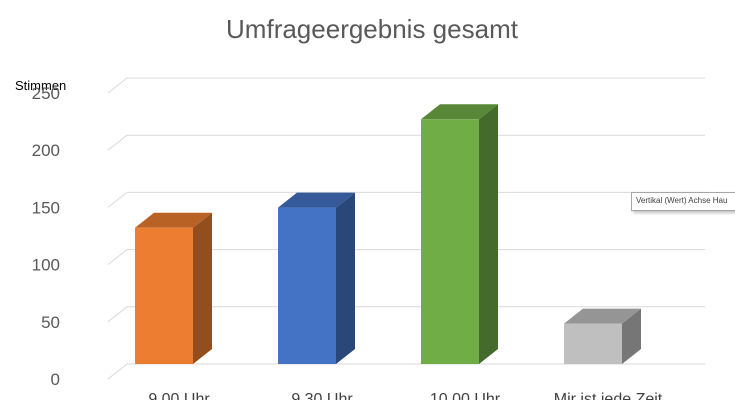 The height and width of the screenshot is (400, 735). Describe the element at coordinates (322, 395) in the screenshot. I see `x-tick-label: 9.30 Uhr` at that location.